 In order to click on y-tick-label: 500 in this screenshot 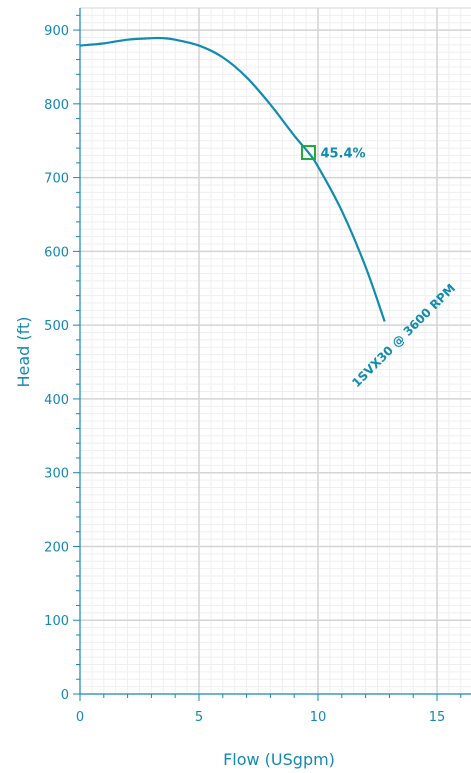, I will do `click(56, 326)`.